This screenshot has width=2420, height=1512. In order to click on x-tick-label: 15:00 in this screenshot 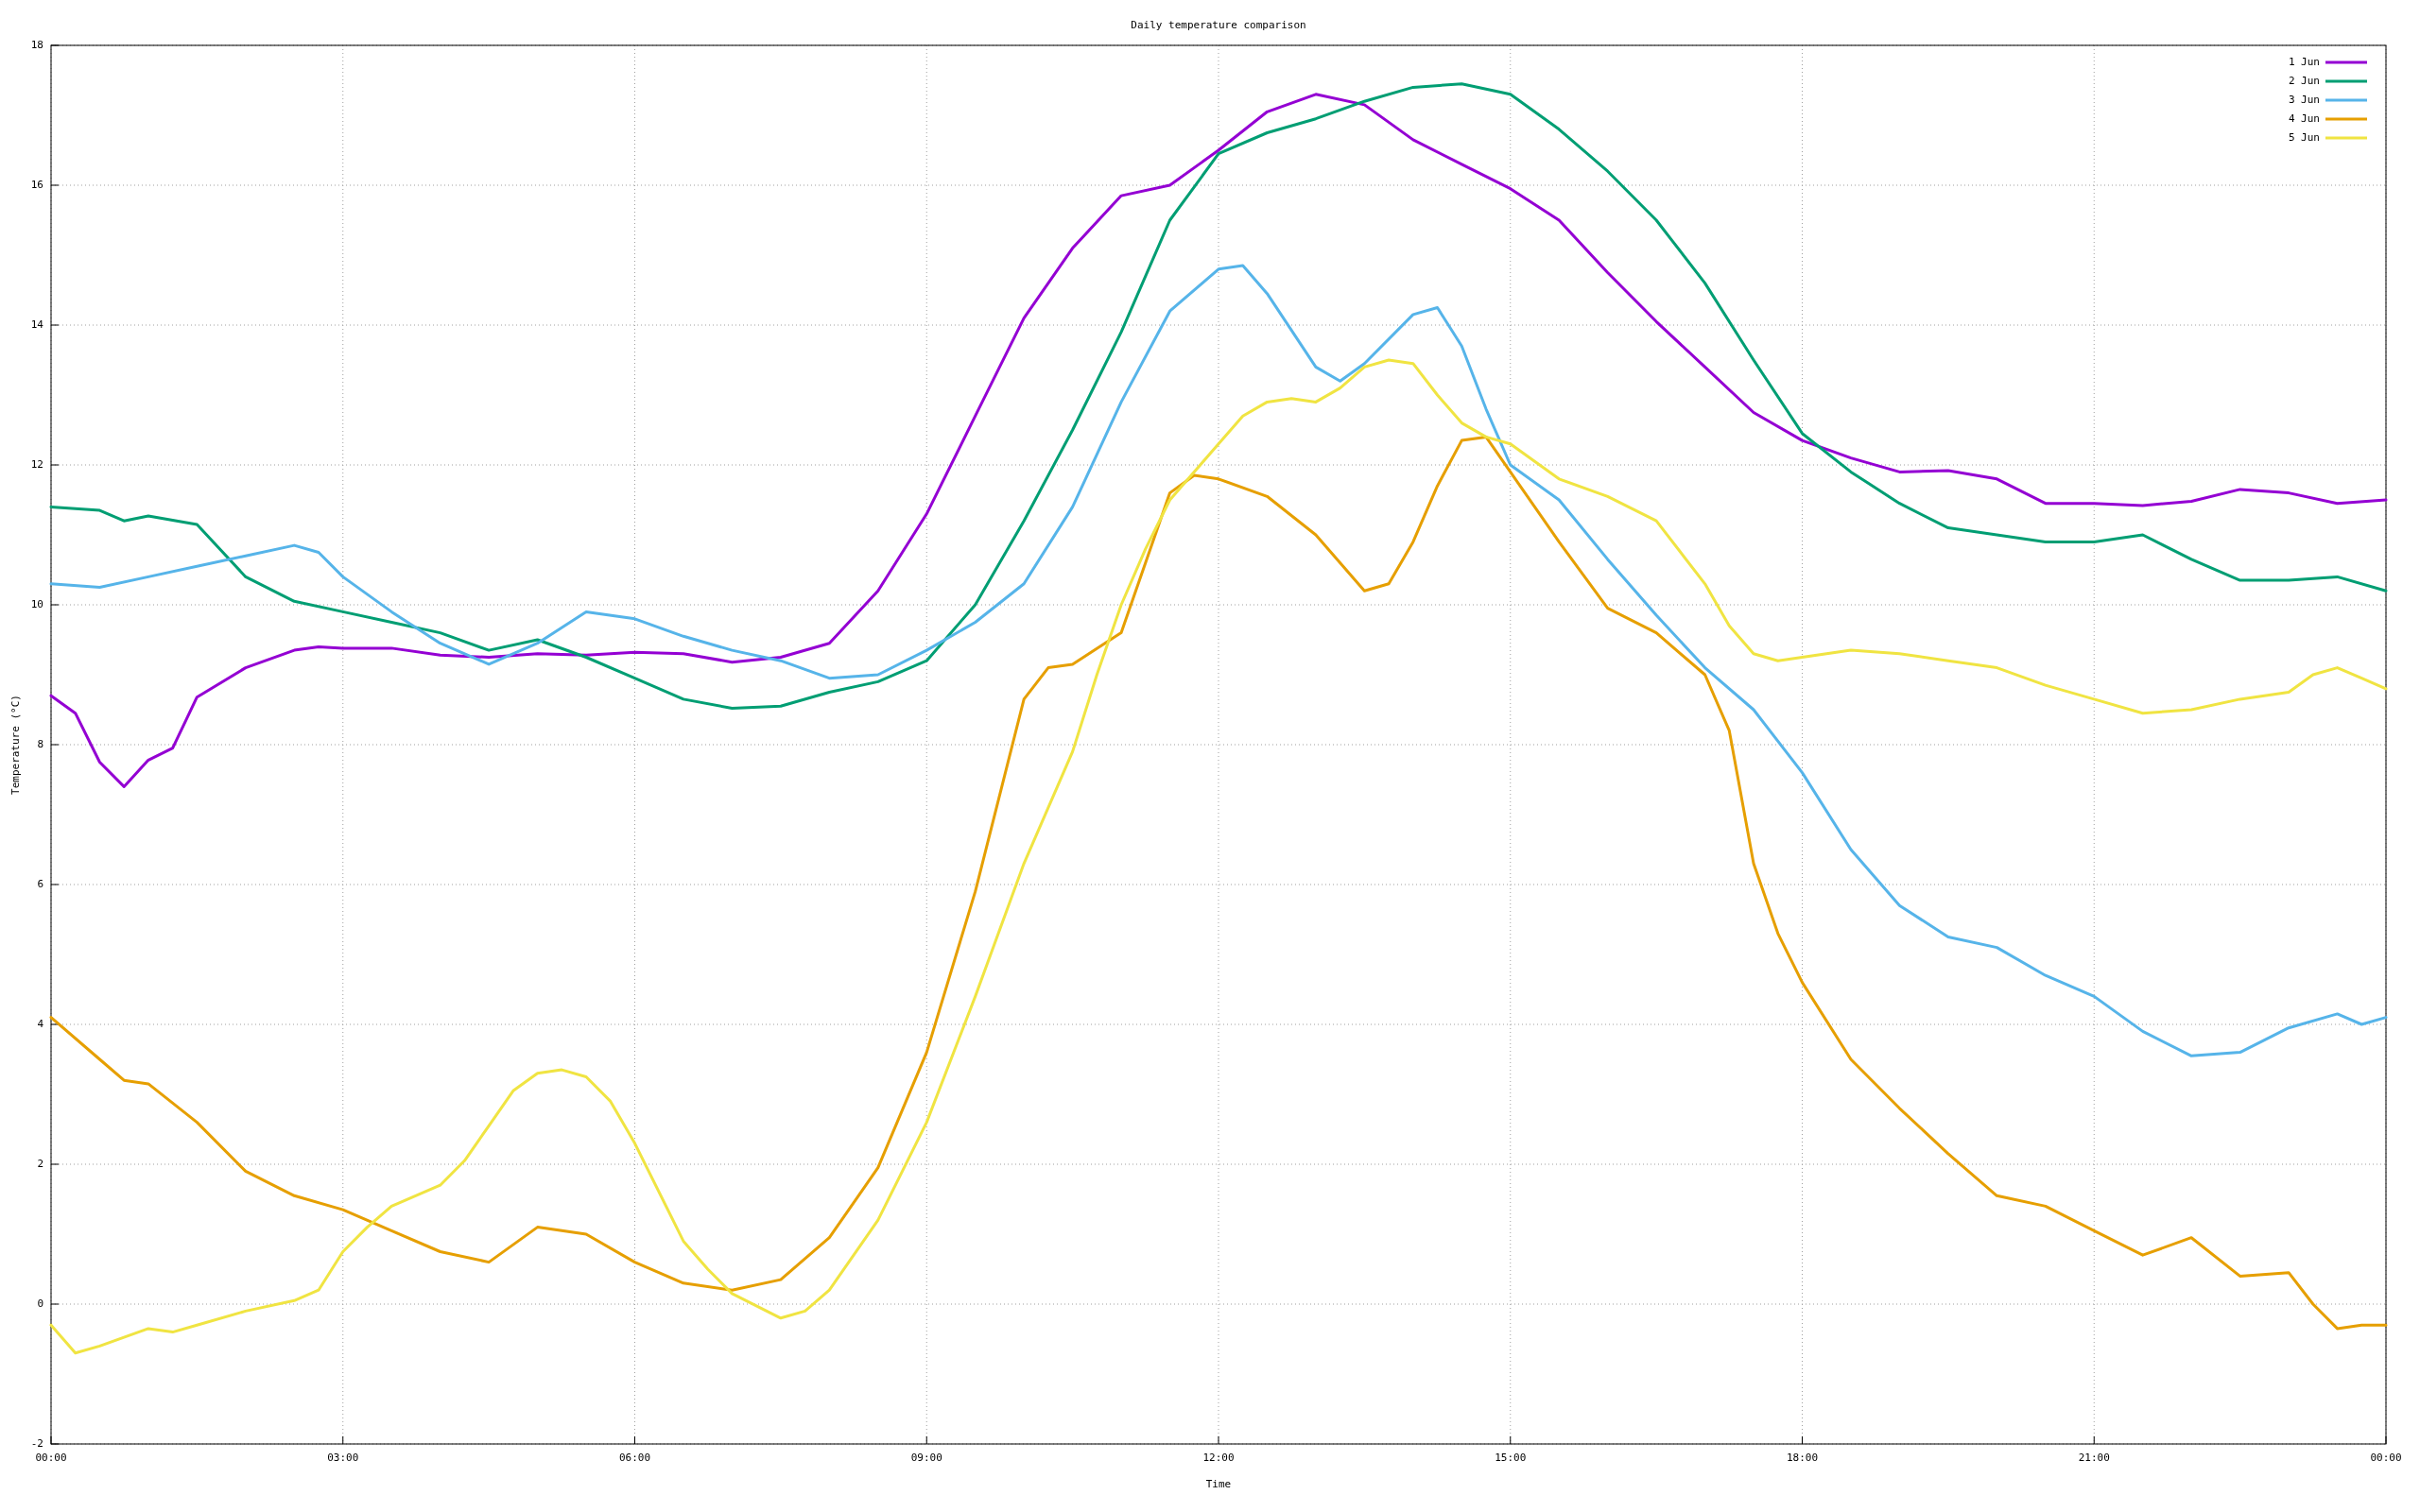, I will do `click(1511, 1458)`.